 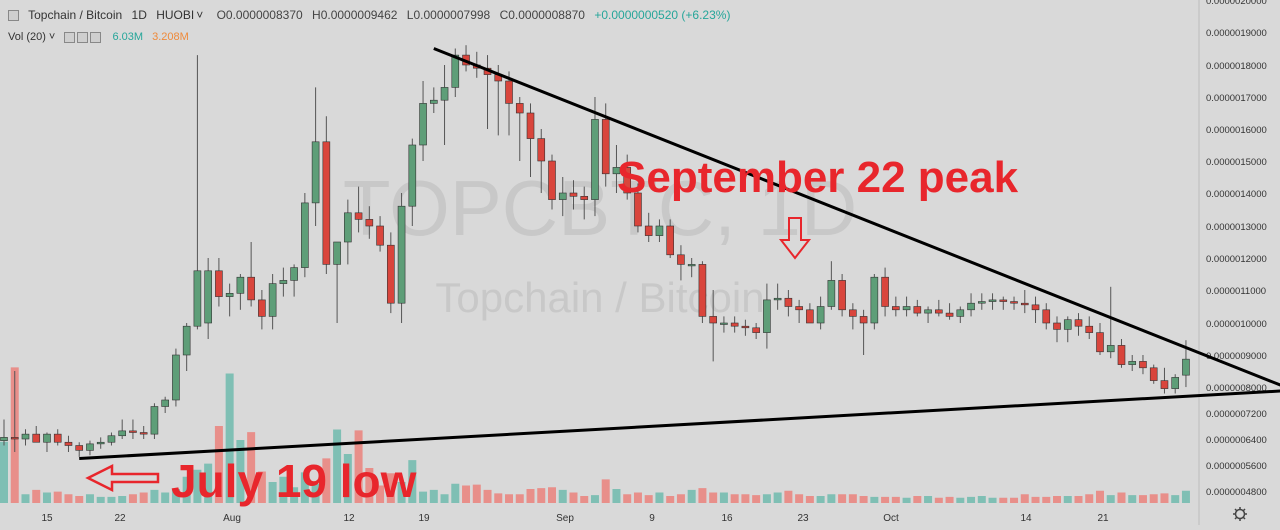 What do you see at coordinates (70, 37) in the screenshot?
I see `eye-icon` at bounding box center [70, 37].